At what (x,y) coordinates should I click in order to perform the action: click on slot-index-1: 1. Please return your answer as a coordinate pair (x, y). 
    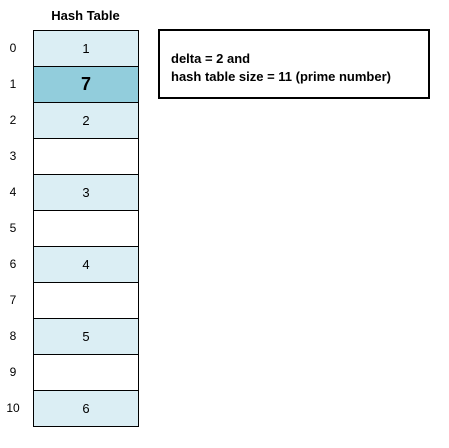
    Looking at the image, I should click on (13, 84).